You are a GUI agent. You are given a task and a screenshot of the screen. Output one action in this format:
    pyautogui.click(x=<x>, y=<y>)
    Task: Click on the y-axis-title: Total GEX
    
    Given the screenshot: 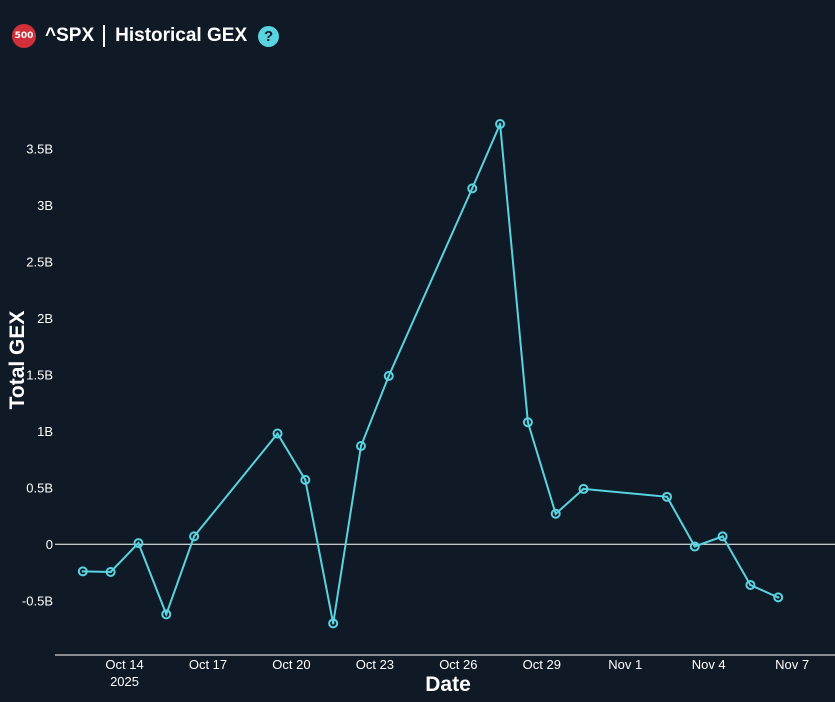 What is the action you would take?
    pyautogui.click(x=17, y=360)
    